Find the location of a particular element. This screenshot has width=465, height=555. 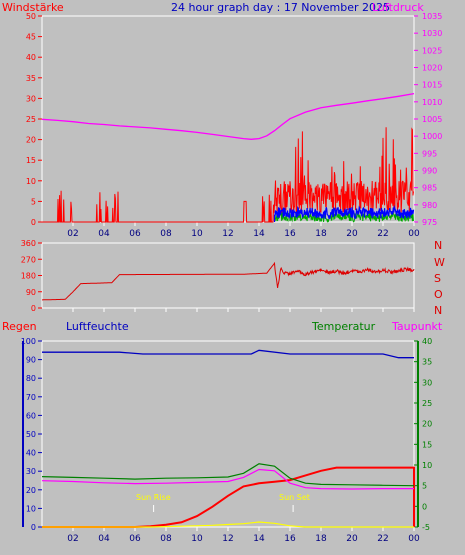

right-tick-label: 1000 is located at coordinates (432, 136).